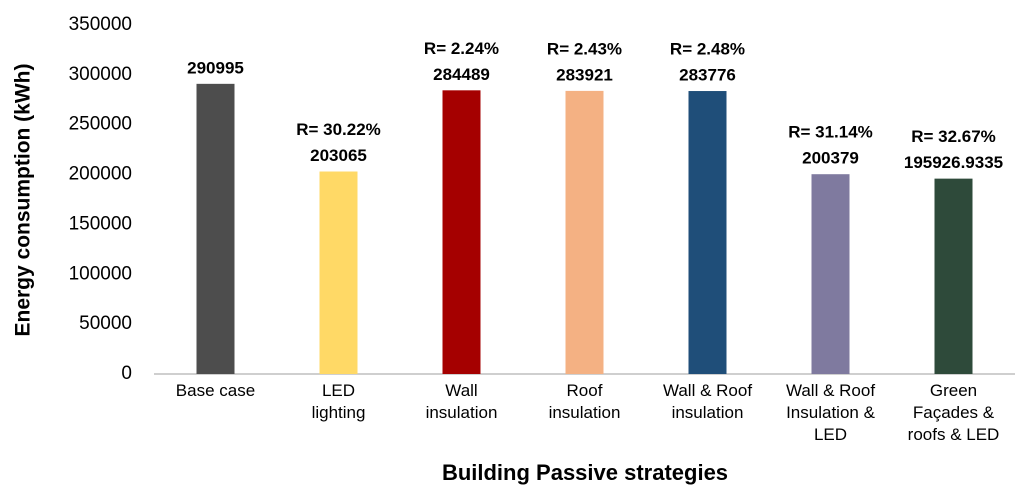 The height and width of the screenshot is (489, 1015). Describe the element at coordinates (584, 48) in the screenshot. I see `annotation: R= 2.43%` at that location.